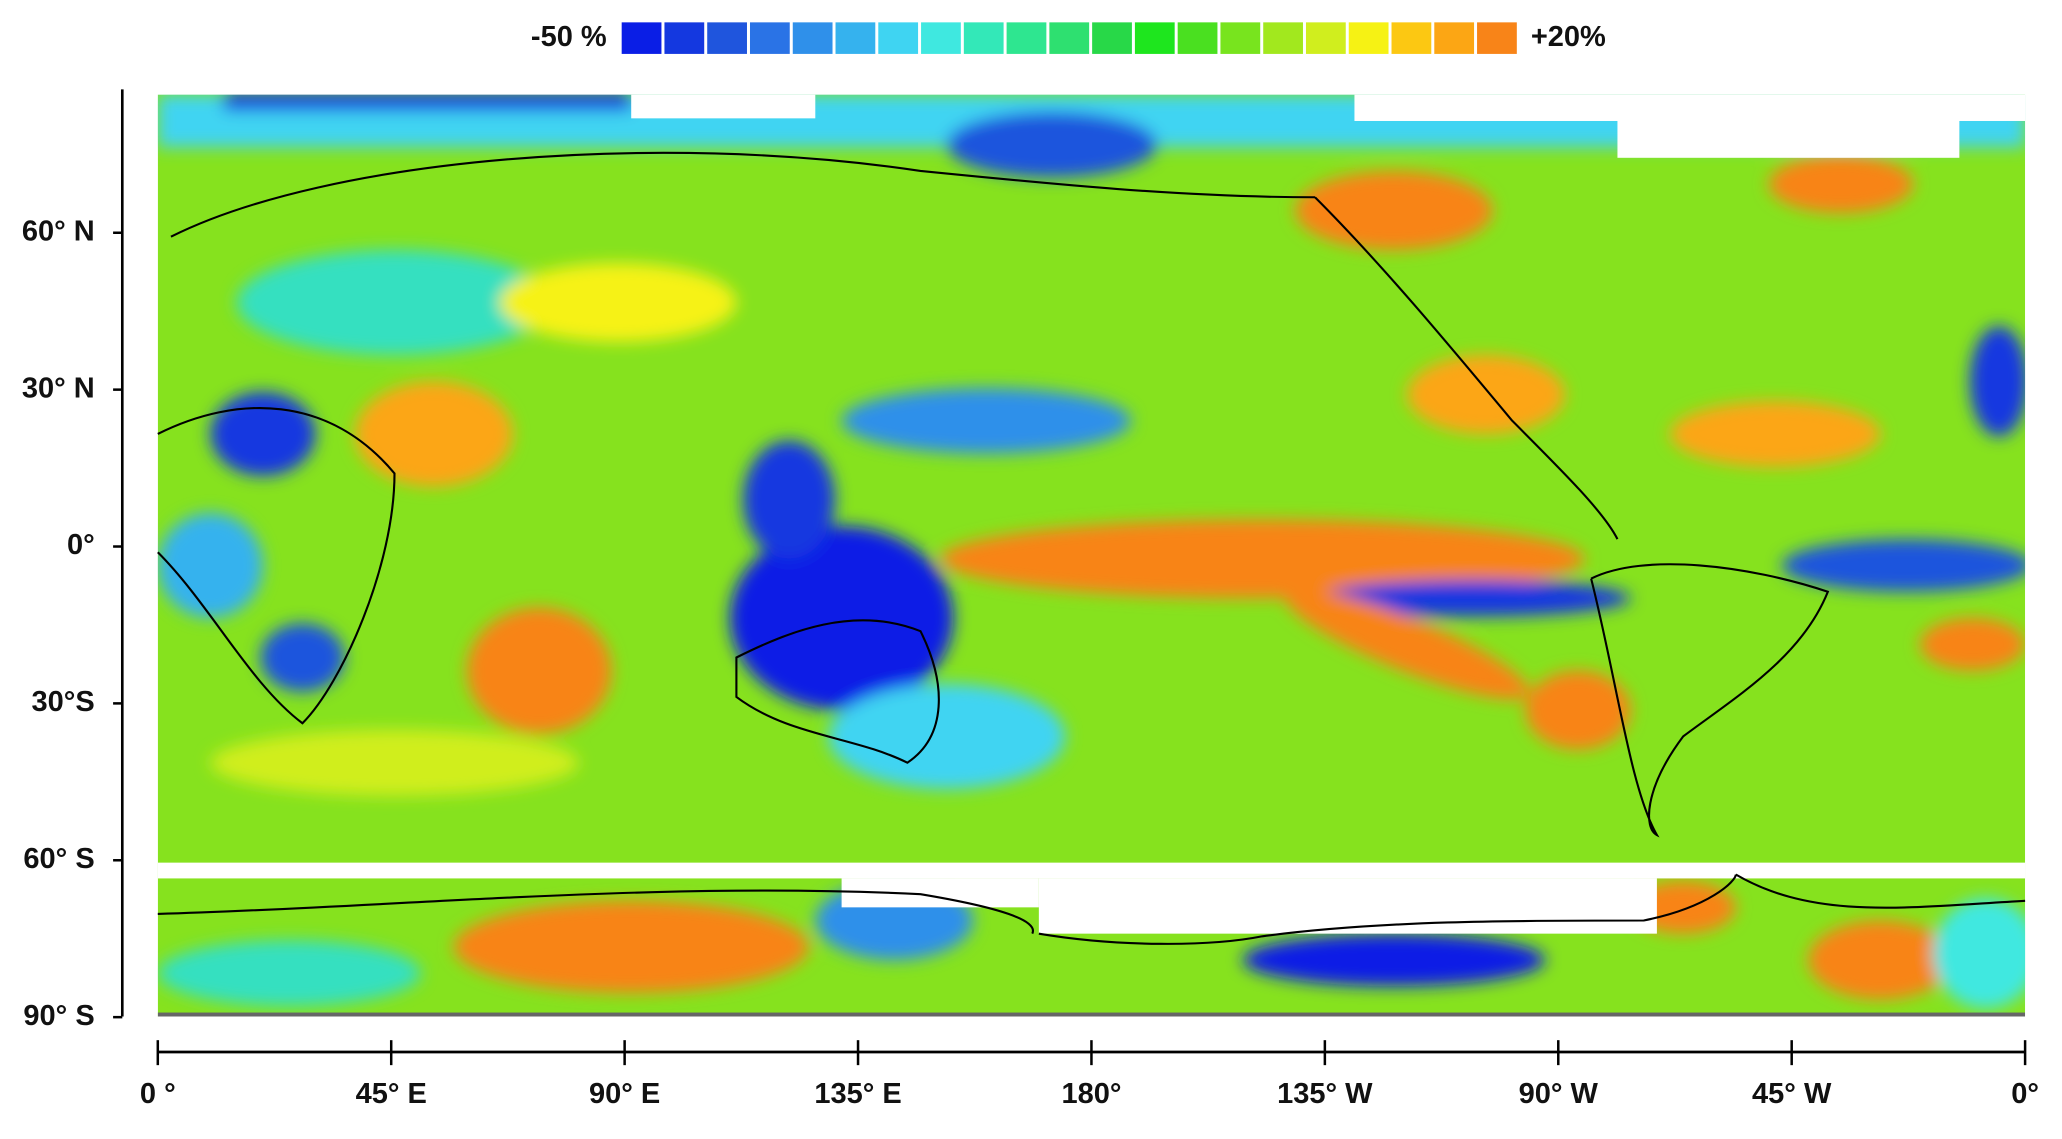 The width and height of the screenshot is (2062, 1139). Describe the element at coordinates (2025, 1094) in the screenshot. I see `lon-label: 0°` at that location.